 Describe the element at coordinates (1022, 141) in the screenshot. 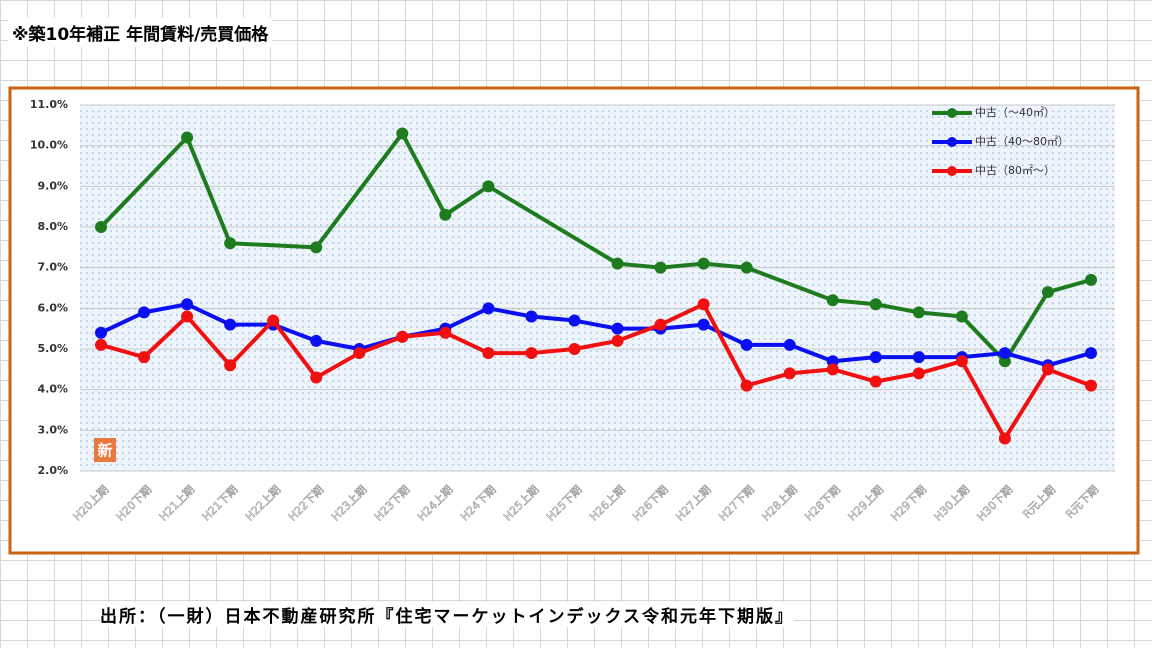

I see `legend-label: 中古（40～80㎡）` at that location.